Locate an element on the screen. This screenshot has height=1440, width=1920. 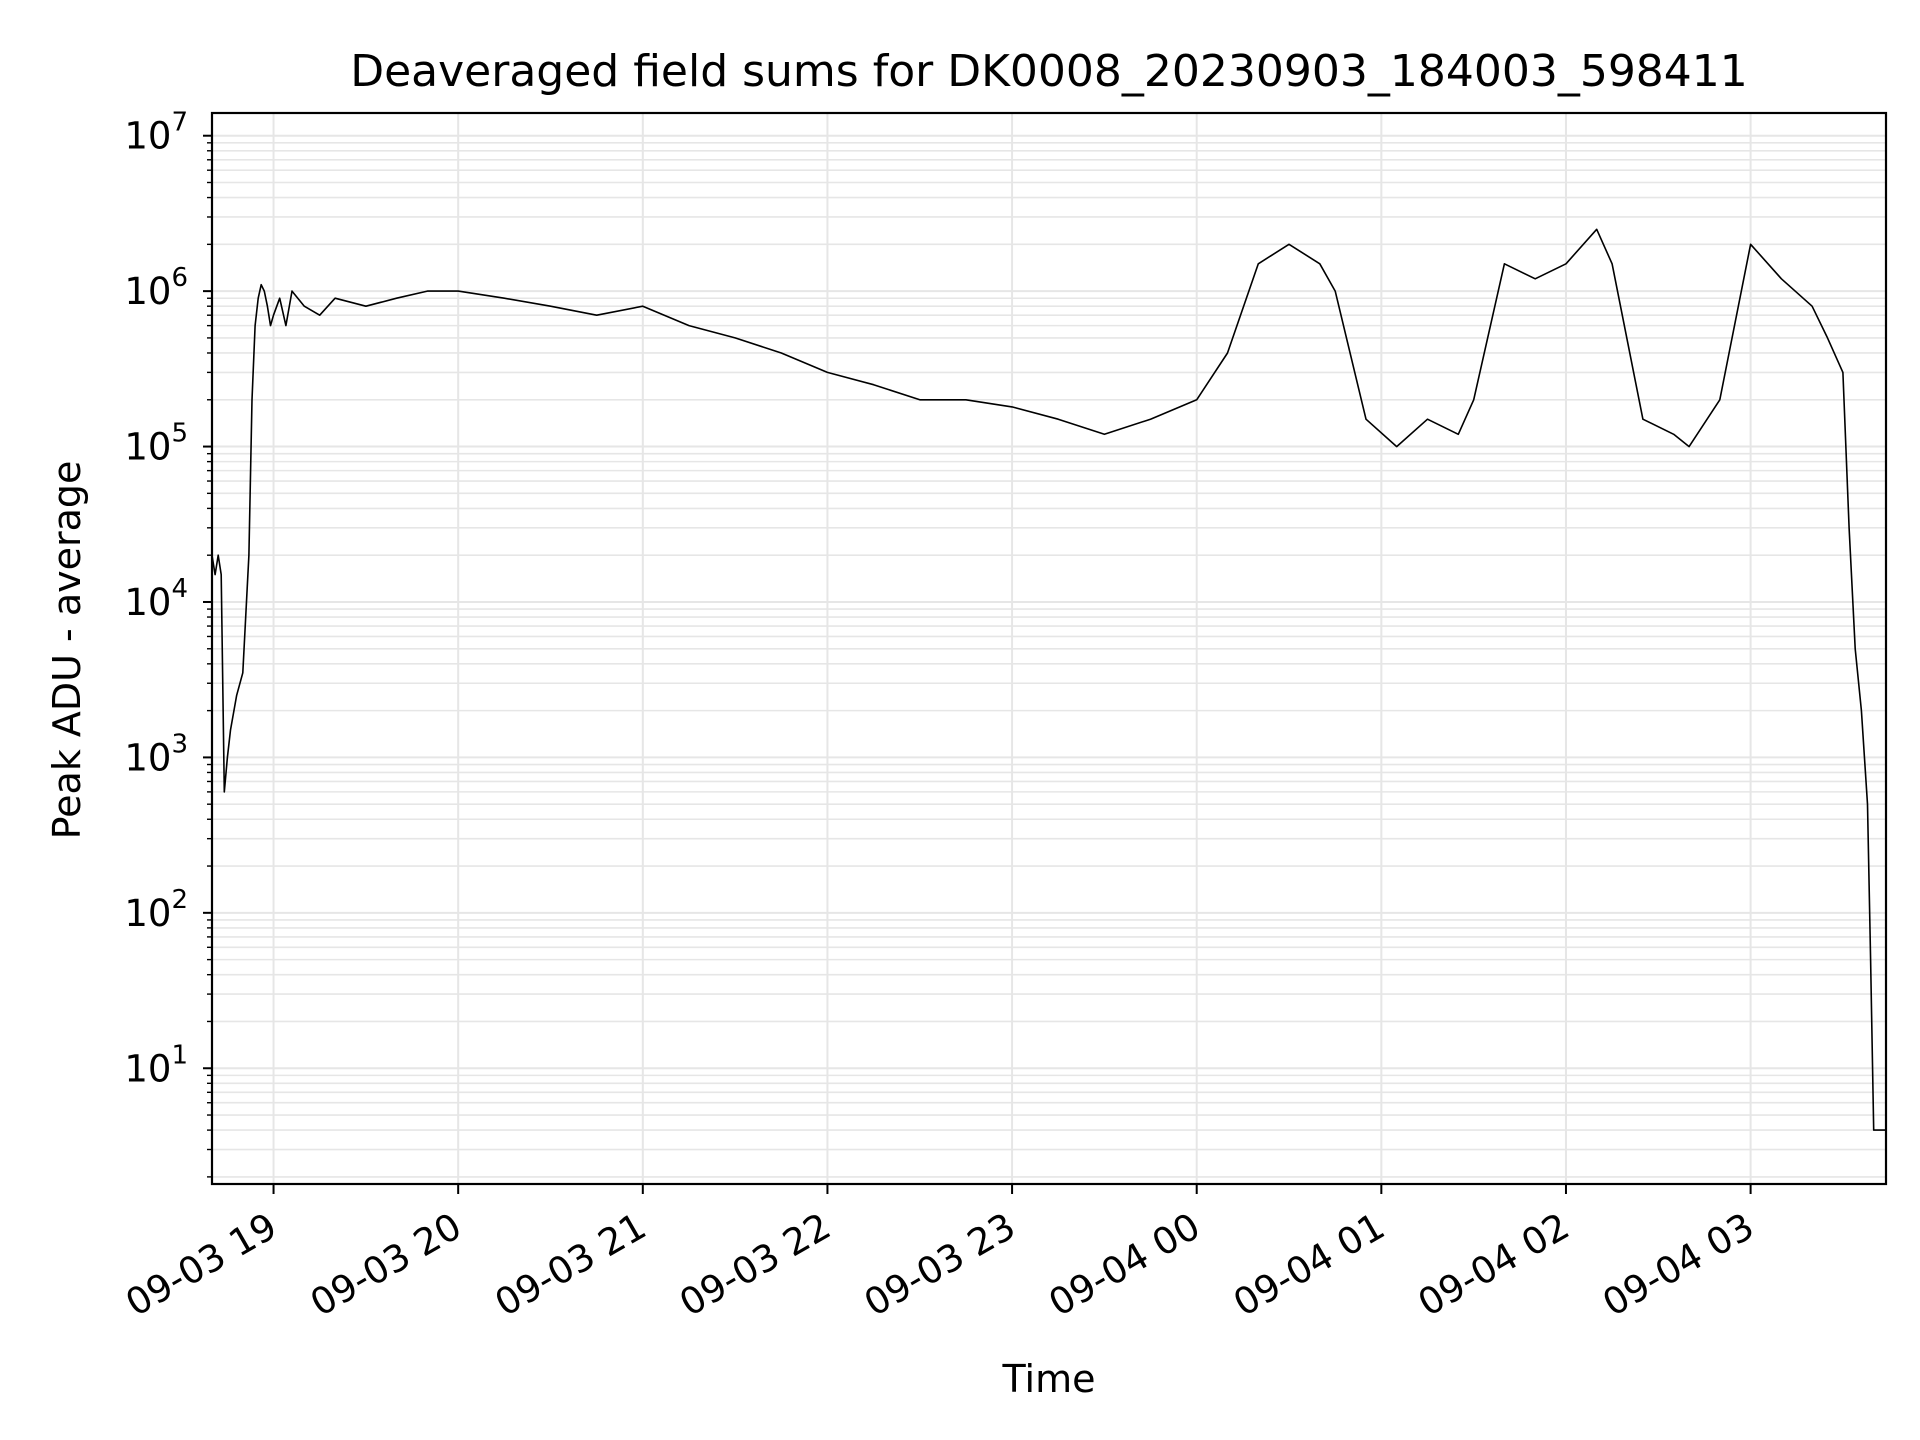
y-tick-label: 10³ is located at coordinates (156, 754).